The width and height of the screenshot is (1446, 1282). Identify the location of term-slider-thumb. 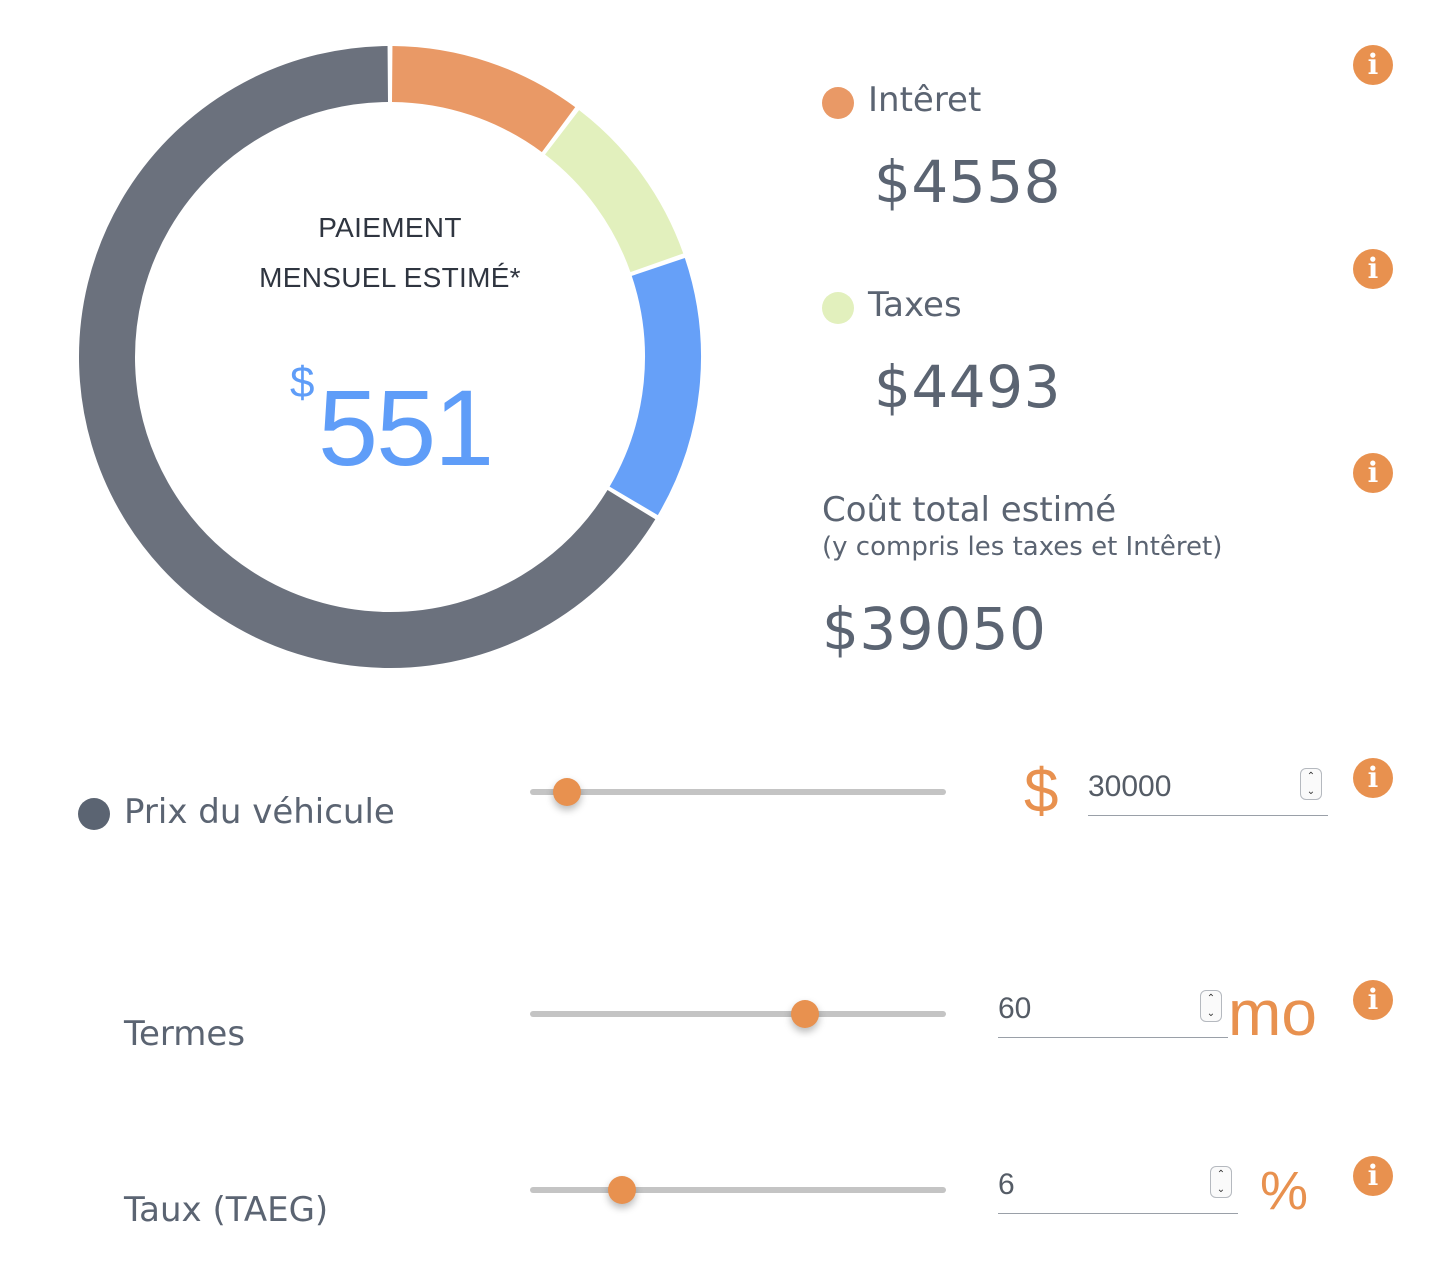
(804, 1014).